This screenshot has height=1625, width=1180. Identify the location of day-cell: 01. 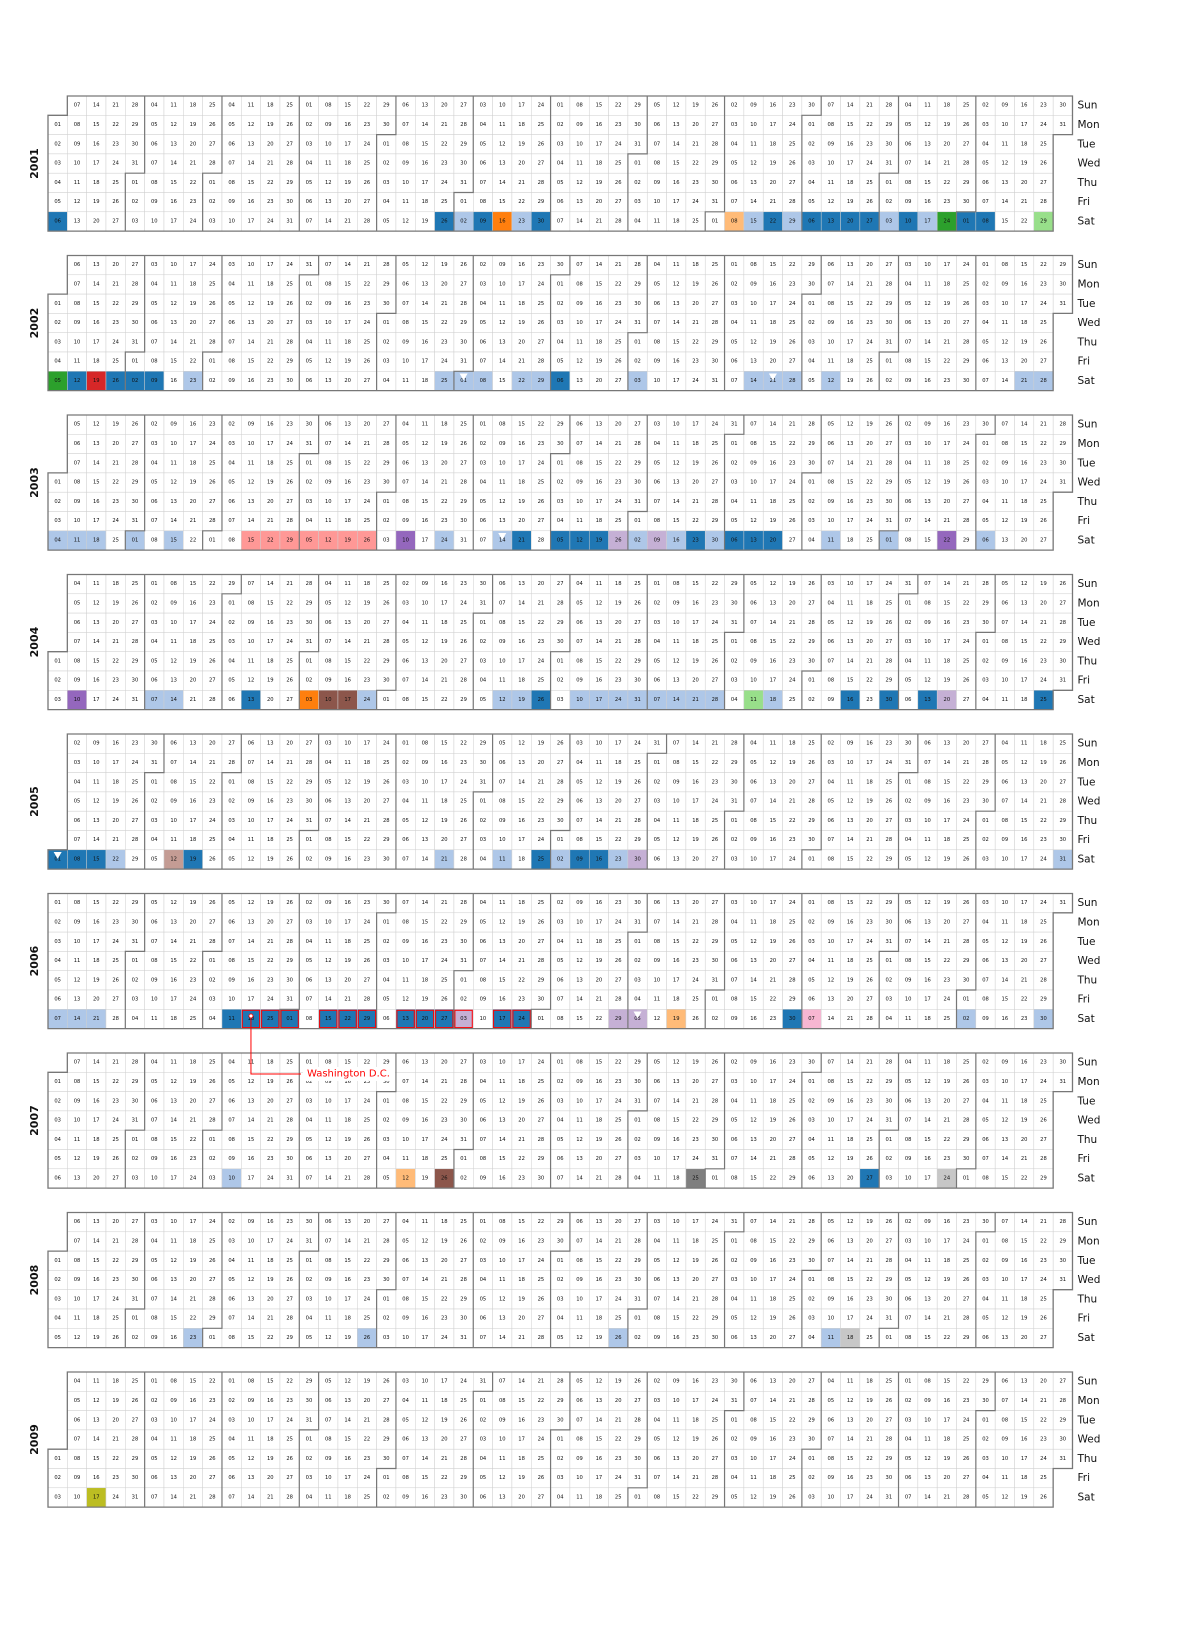
(483, 424).